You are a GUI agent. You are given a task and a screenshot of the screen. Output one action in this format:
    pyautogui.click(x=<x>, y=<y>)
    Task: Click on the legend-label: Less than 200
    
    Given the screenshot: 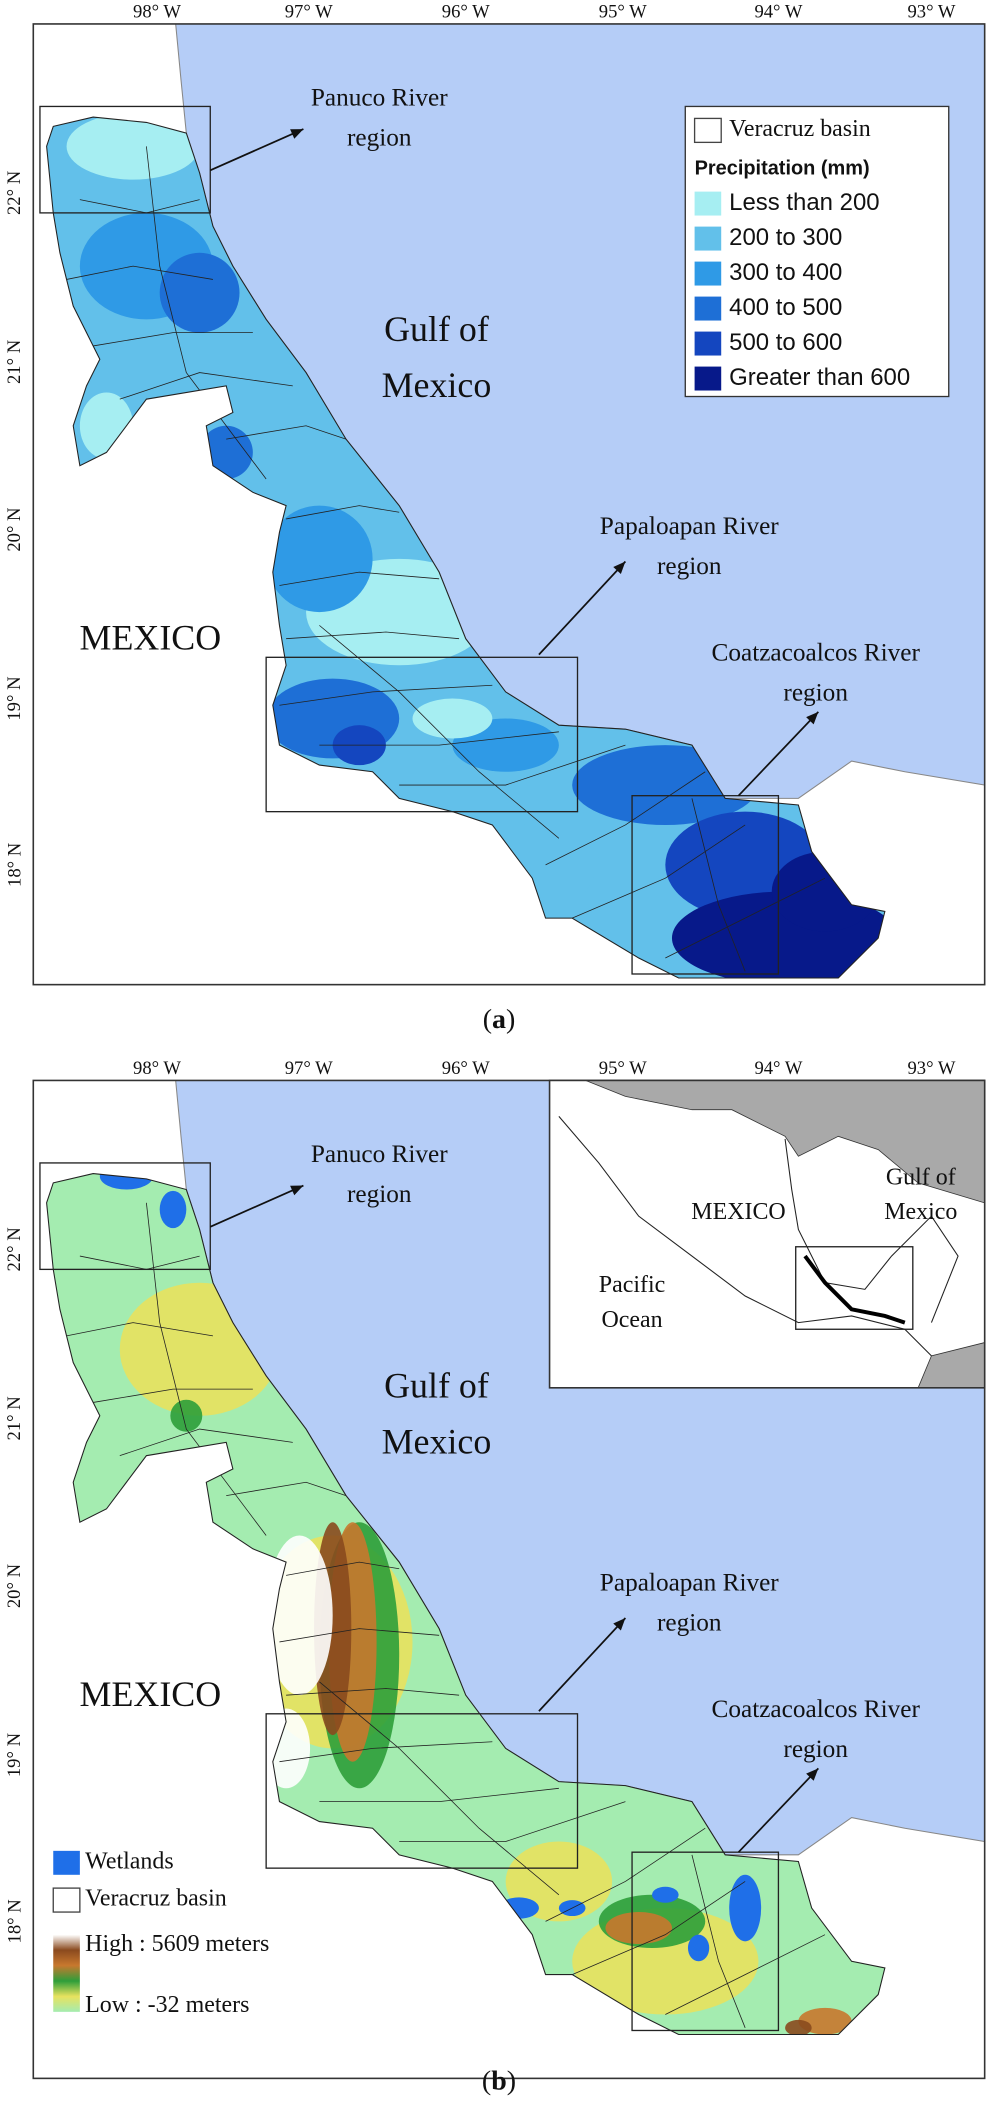 What is the action you would take?
    pyautogui.click(x=804, y=202)
    